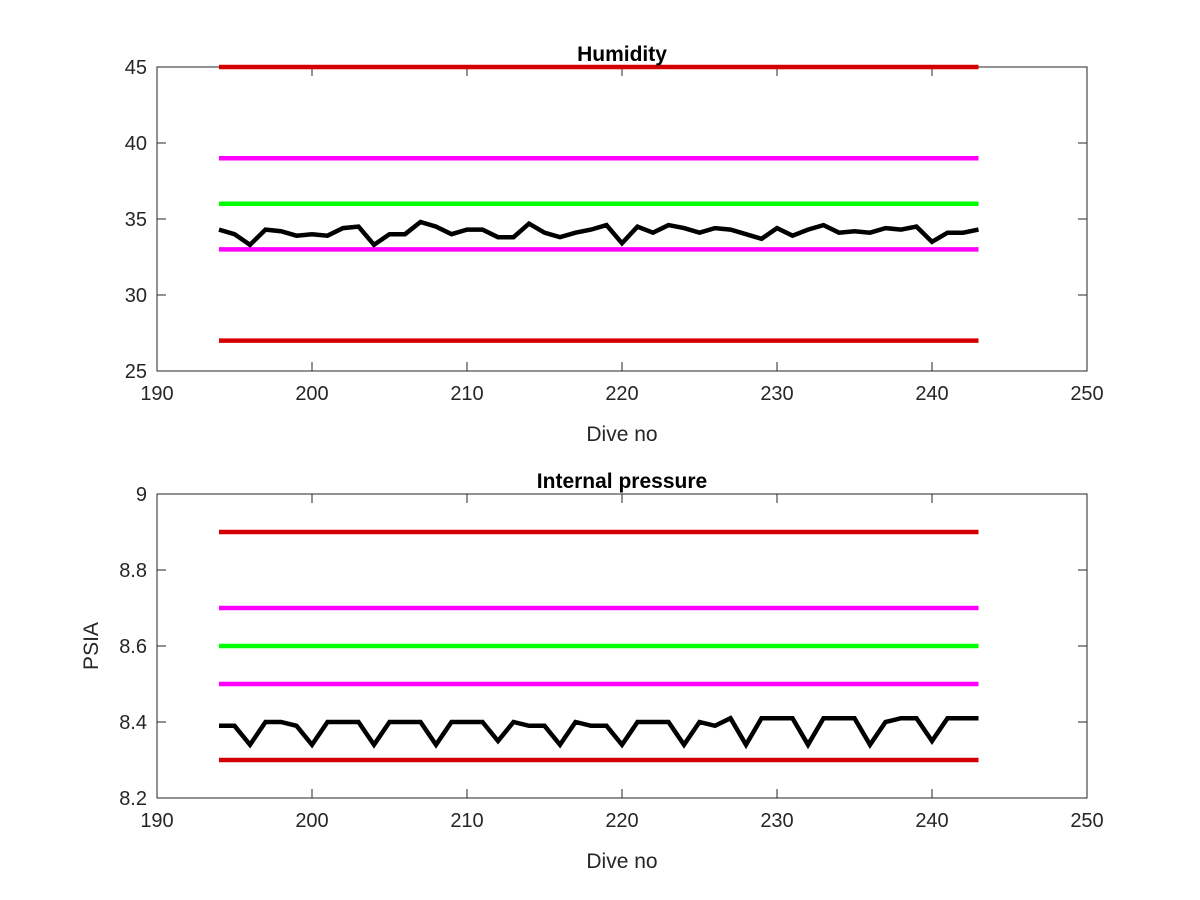 The image size is (1200, 900). What do you see at coordinates (136, 372) in the screenshot?
I see `y-tick-label: 25` at bounding box center [136, 372].